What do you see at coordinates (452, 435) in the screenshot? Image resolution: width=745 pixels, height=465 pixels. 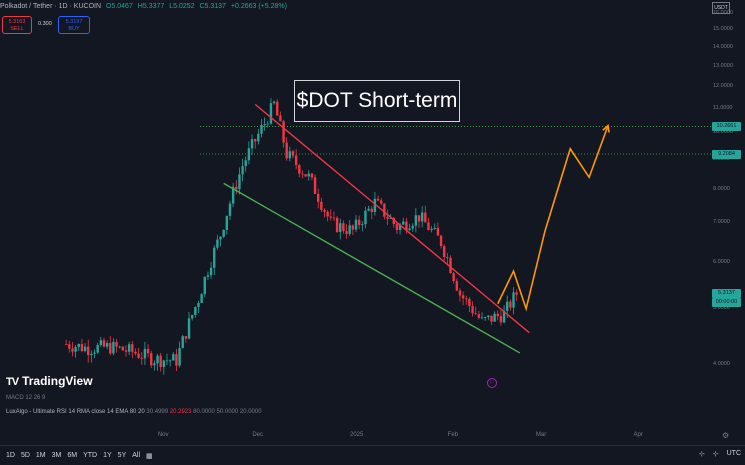 I see `x-tick-label: Feb` at bounding box center [452, 435].